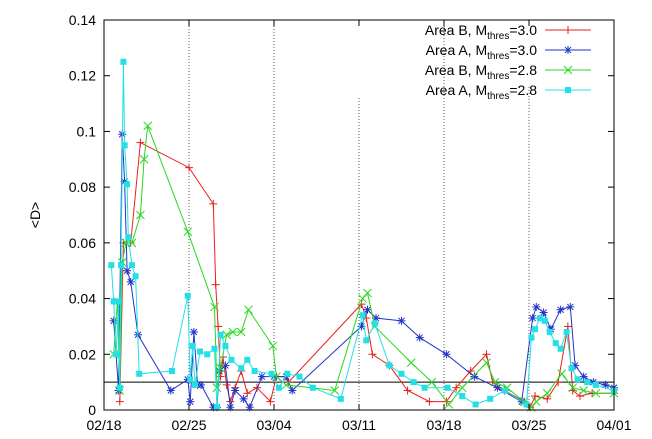  I want to click on y-tick-label: 0.12, so click(82, 76).